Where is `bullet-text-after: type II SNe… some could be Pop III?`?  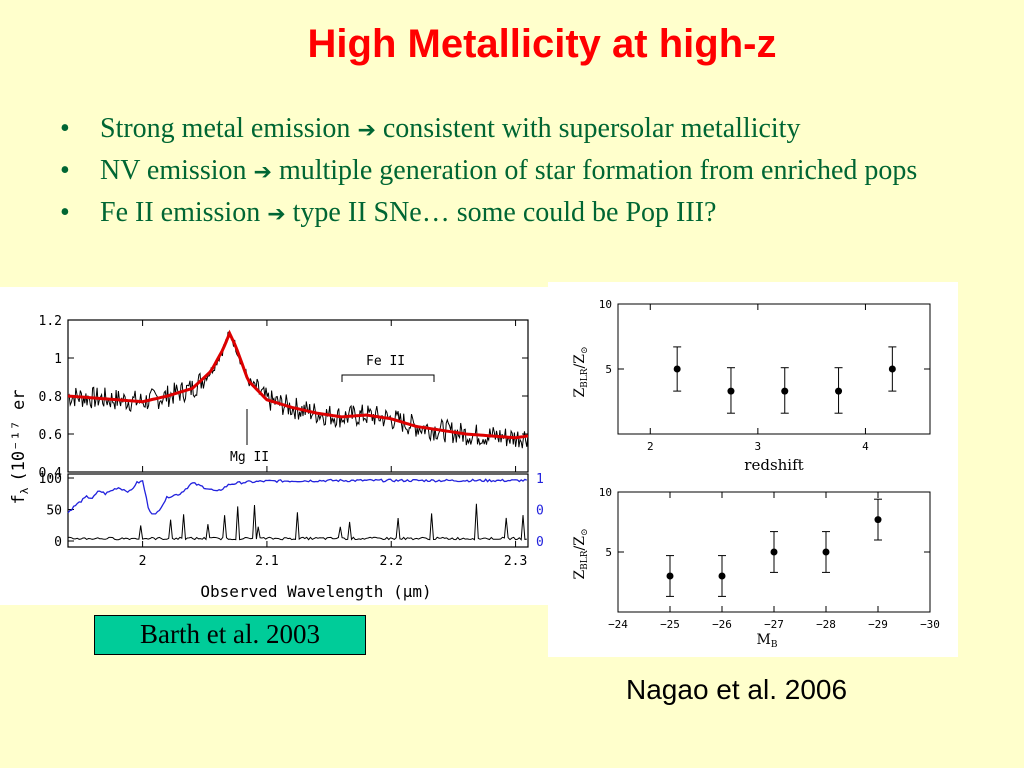
bullet-text-after: type II SNe… some could be Pop III? is located at coordinates (501, 212).